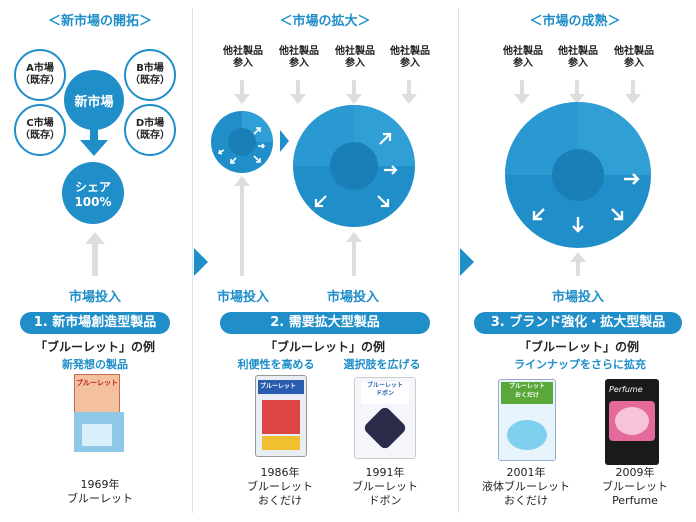 The width and height of the screenshot is (696, 522). What do you see at coordinates (94, 347) in the screenshot?
I see `stage1-example: 「ブルーレット」の例` at bounding box center [94, 347].